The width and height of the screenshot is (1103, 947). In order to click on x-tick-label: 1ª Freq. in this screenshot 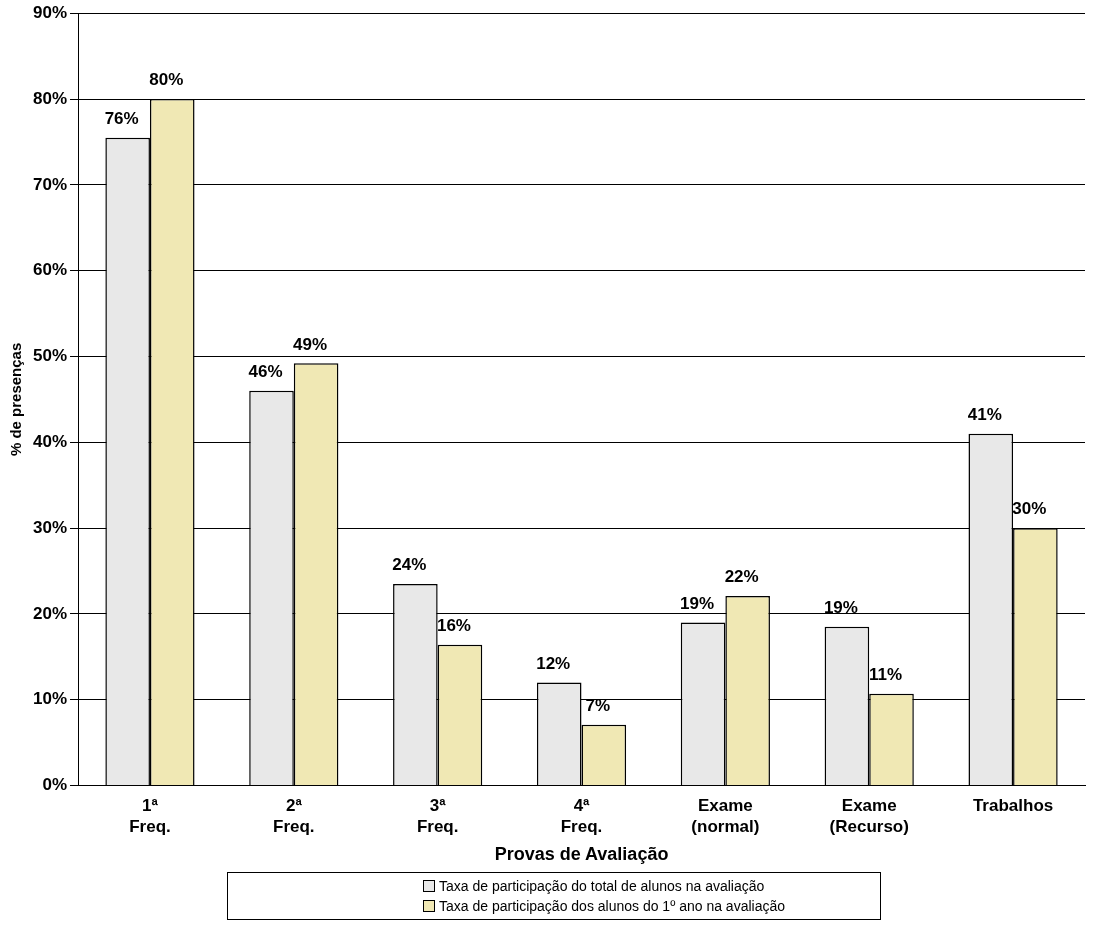, I will do `click(150, 816)`.